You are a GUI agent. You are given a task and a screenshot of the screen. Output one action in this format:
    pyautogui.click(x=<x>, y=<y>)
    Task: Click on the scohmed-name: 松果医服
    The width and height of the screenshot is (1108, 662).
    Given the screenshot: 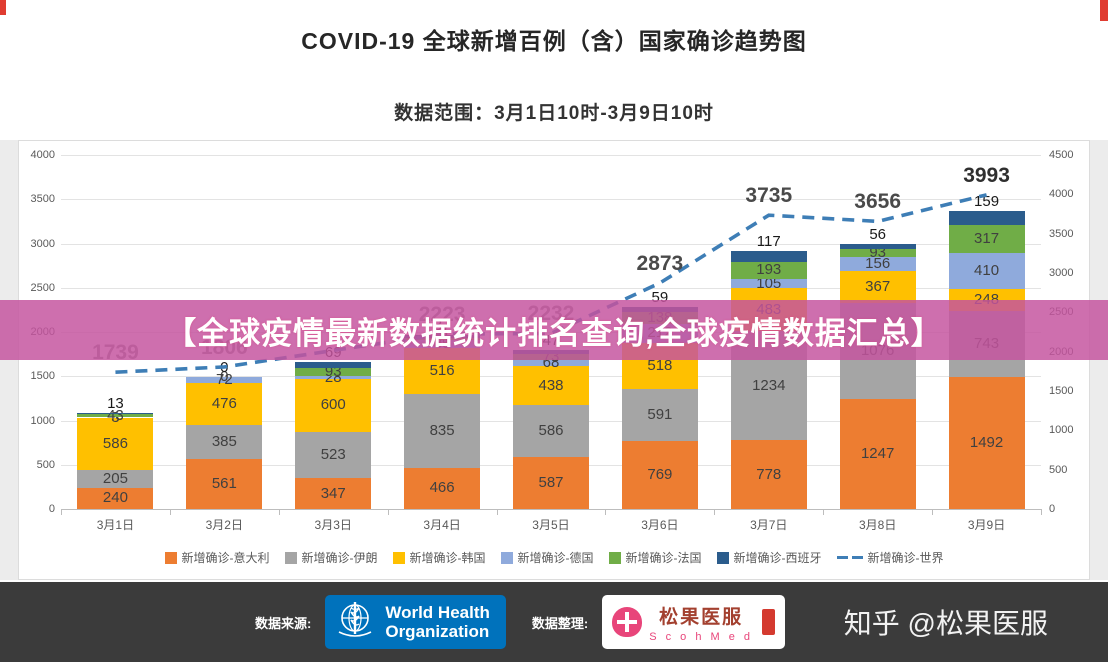 What is the action you would take?
    pyautogui.click(x=701, y=617)
    